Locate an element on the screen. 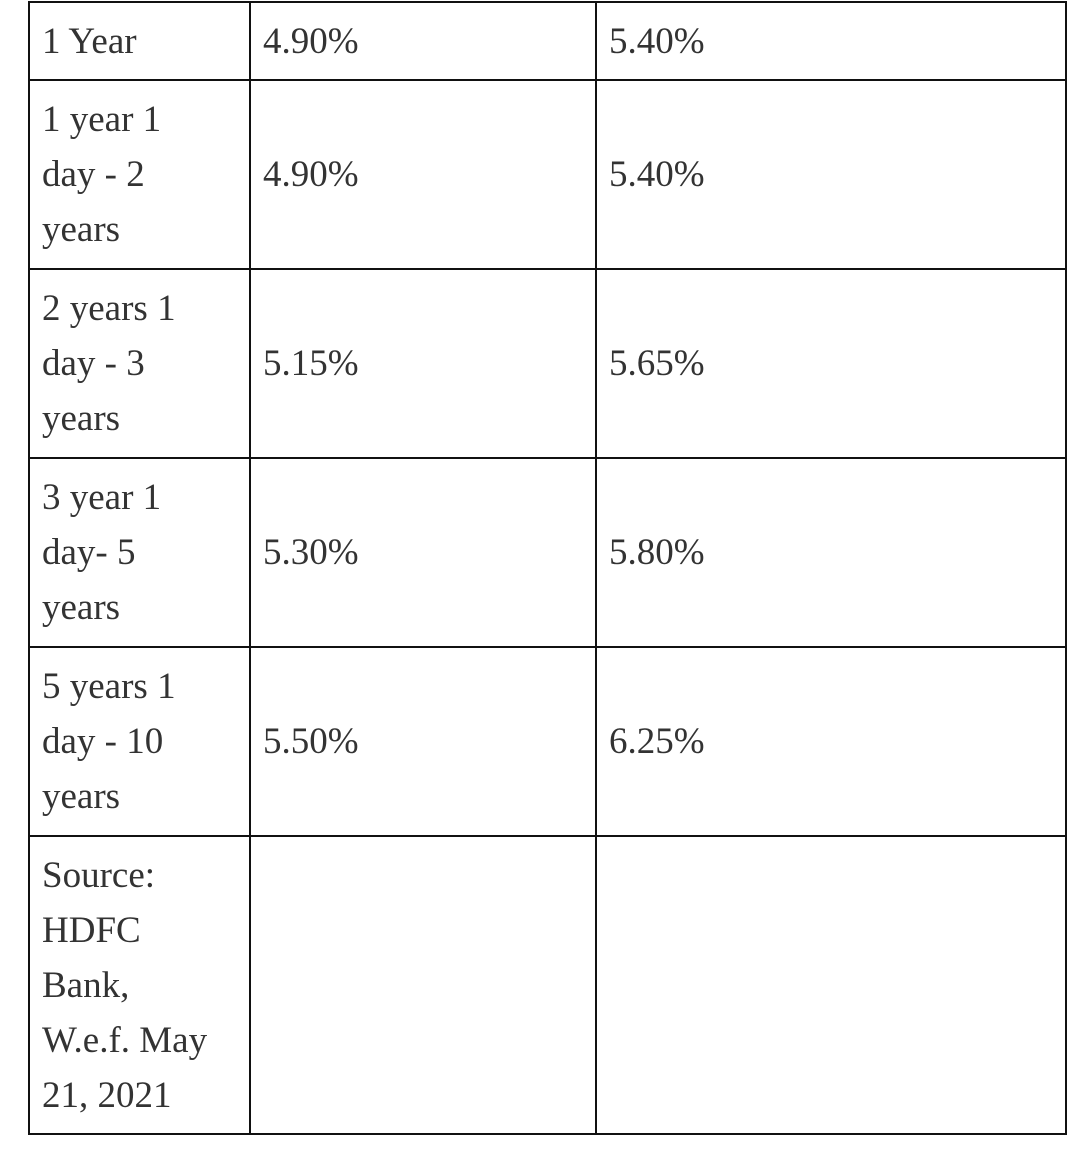  senior-rate-cell: 5.65% is located at coordinates (831, 363).